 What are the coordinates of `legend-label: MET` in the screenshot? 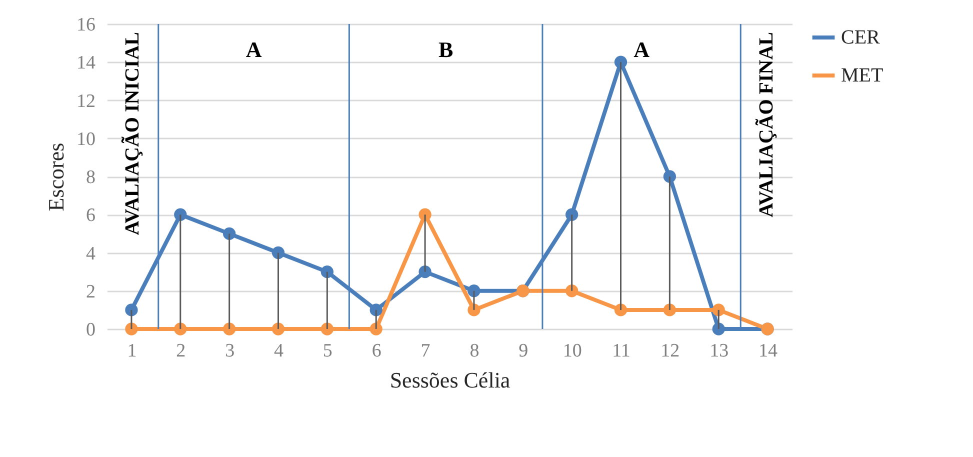 It's located at (862, 75).